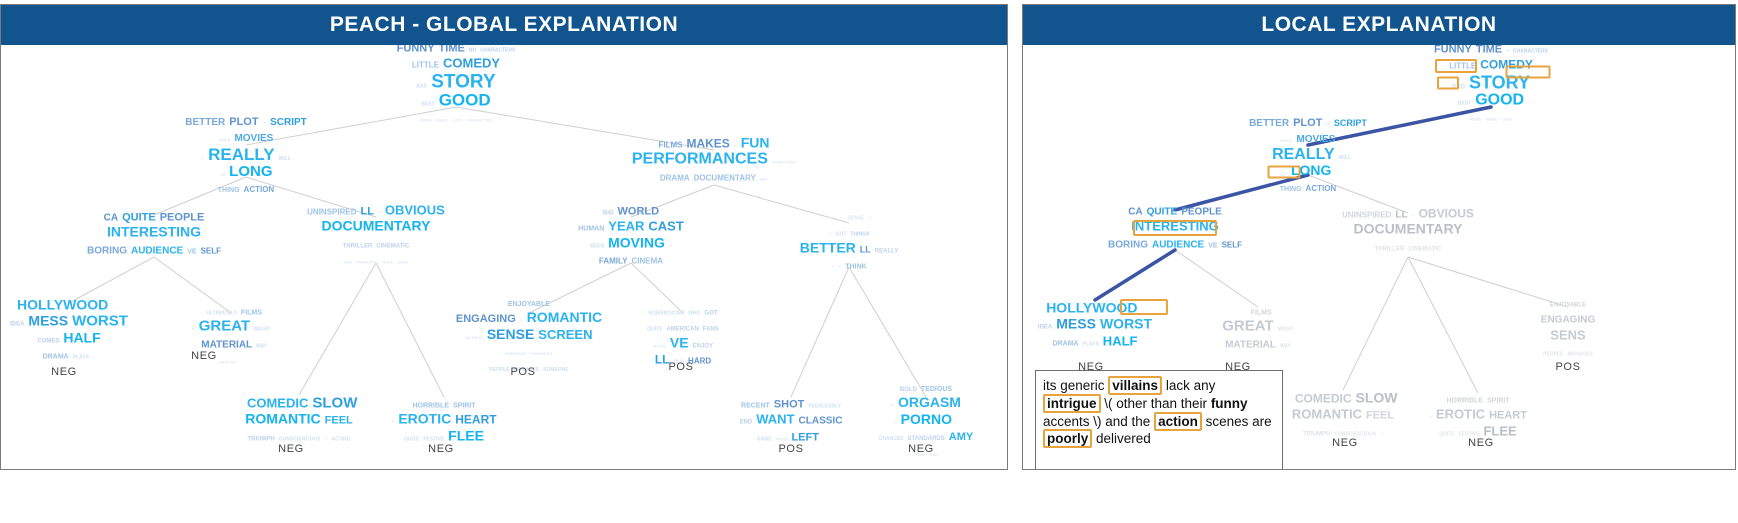  Describe the element at coordinates (1528, 72) in the screenshot. I see `highlight-comedy` at that location.